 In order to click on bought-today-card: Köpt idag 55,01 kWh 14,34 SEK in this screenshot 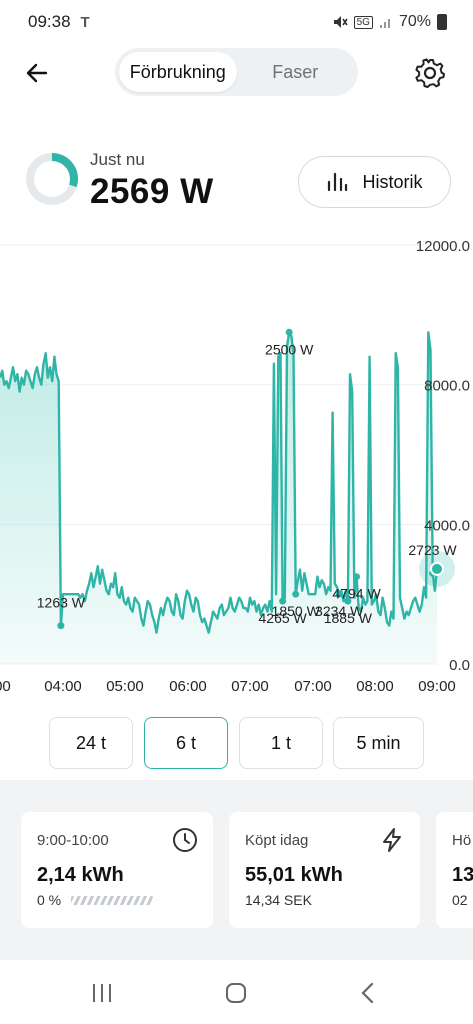, I will do `click(324, 870)`.